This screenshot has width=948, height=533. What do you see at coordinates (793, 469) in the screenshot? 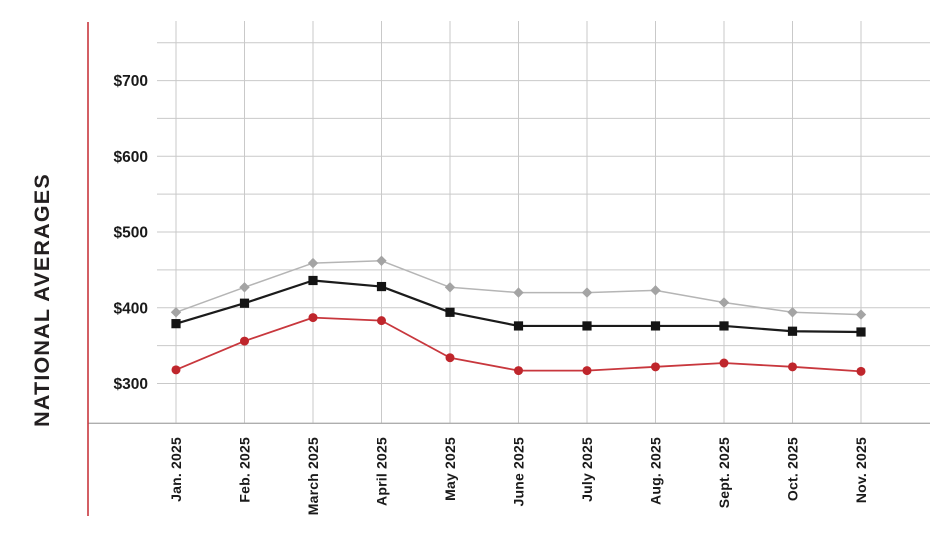
I see `x-tick-label: Oct. 2025` at bounding box center [793, 469].